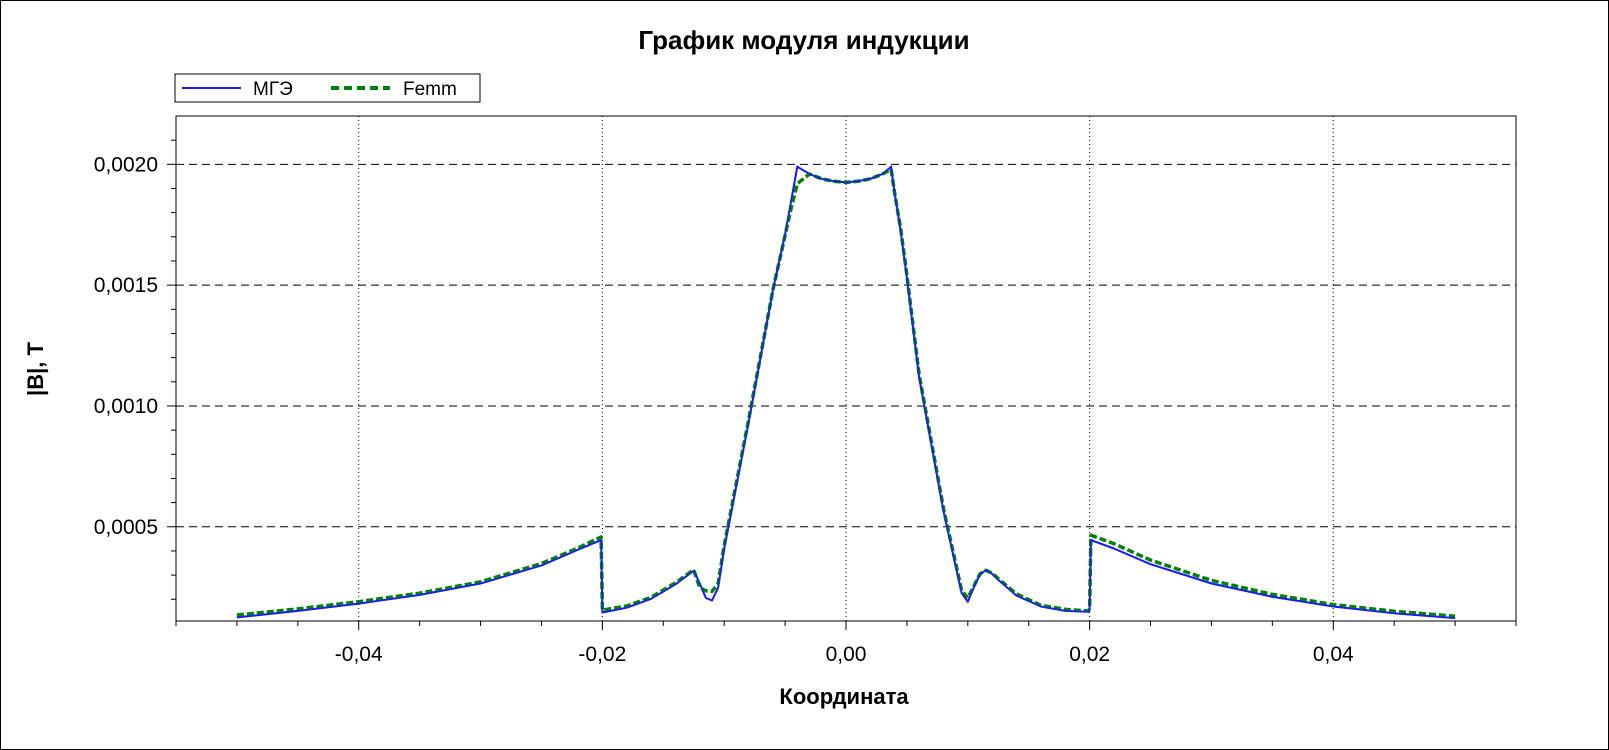 The width and height of the screenshot is (1609, 750). I want to click on y-tick-label: 0,0005, so click(126, 527).